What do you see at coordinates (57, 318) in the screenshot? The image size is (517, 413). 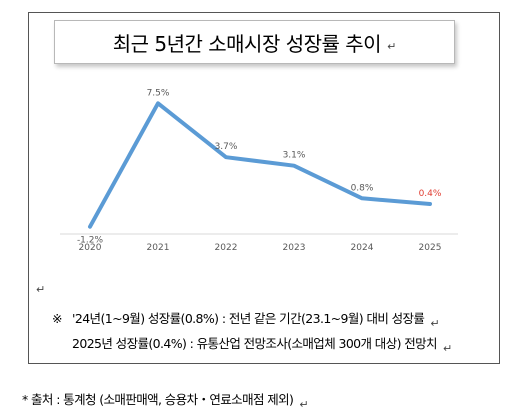 I see `reference-mark: ※` at bounding box center [57, 318].